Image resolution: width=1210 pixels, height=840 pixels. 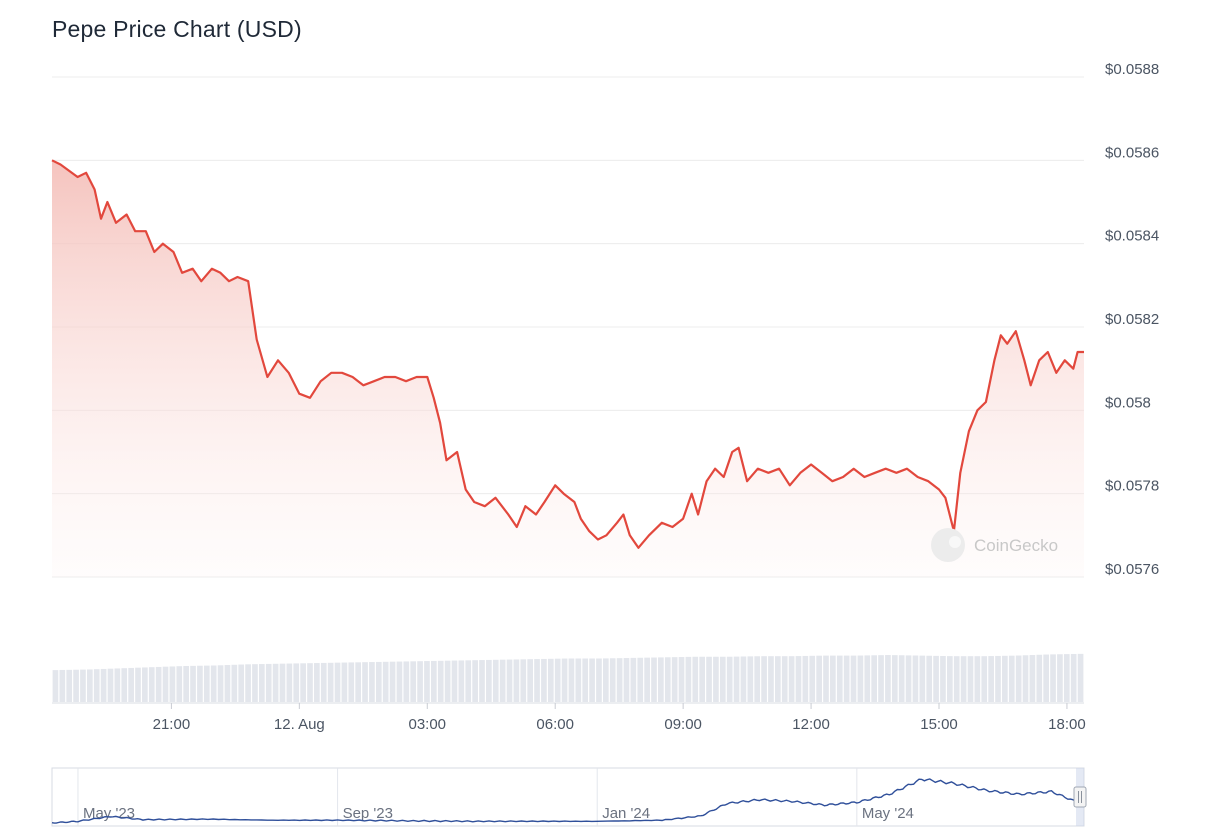 What do you see at coordinates (1080, 797) in the screenshot?
I see `navigator-handle` at bounding box center [1080, 797].